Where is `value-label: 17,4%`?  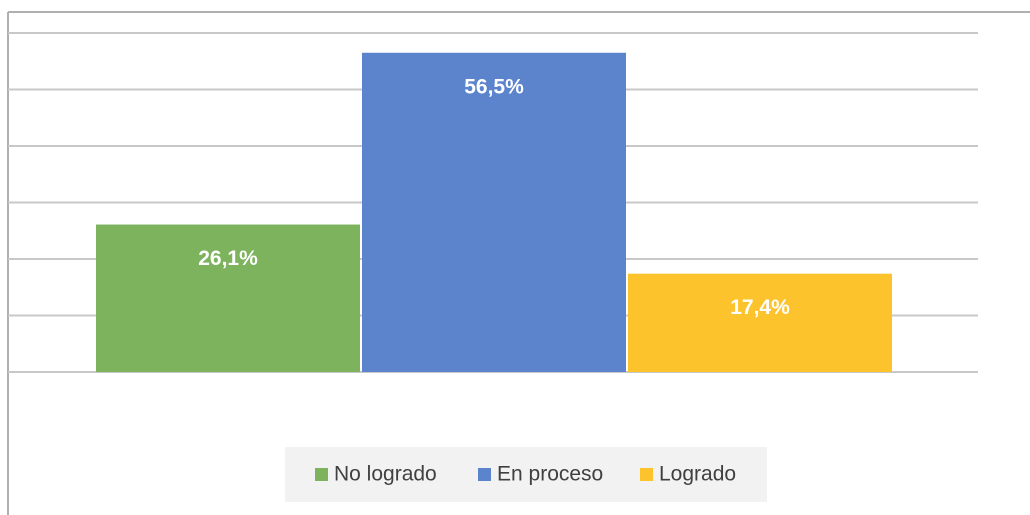 value-label: 17,4% is located at coordinates (760, 307).